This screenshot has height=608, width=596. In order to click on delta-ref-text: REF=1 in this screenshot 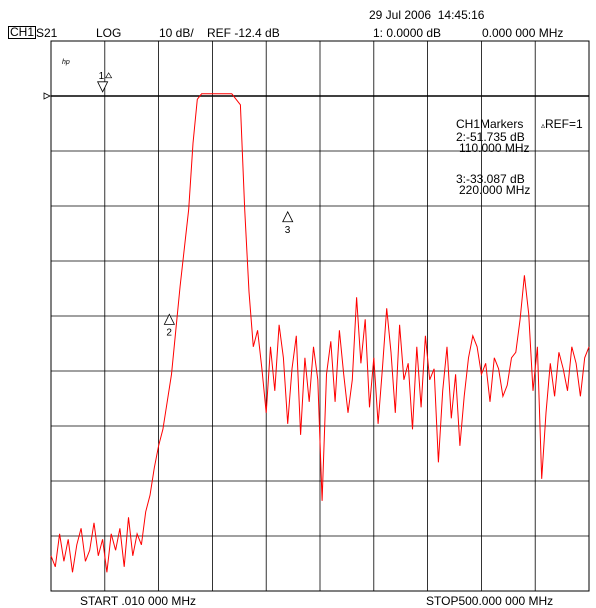, I will do `click(564, 124)`.